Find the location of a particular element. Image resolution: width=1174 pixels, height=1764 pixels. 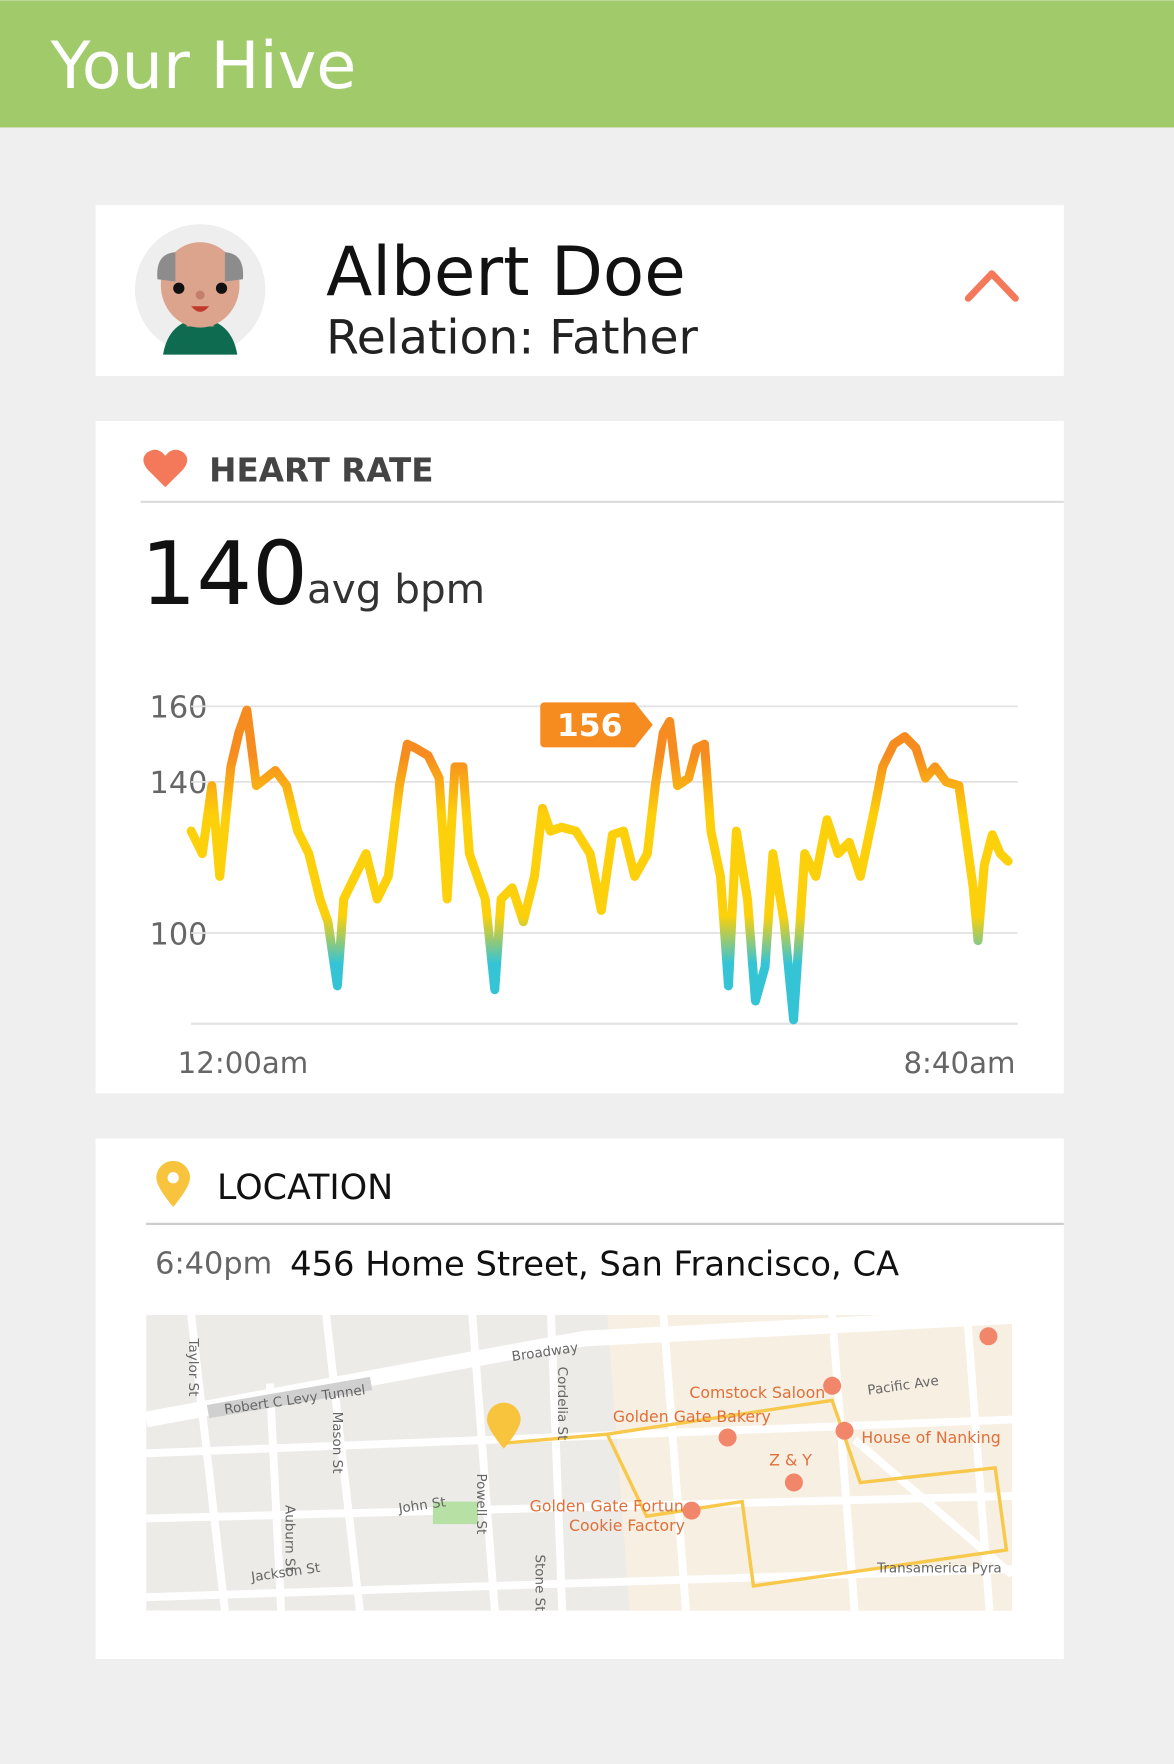

x-tick-label: 8:40am is located at coordinates (959, 1063).